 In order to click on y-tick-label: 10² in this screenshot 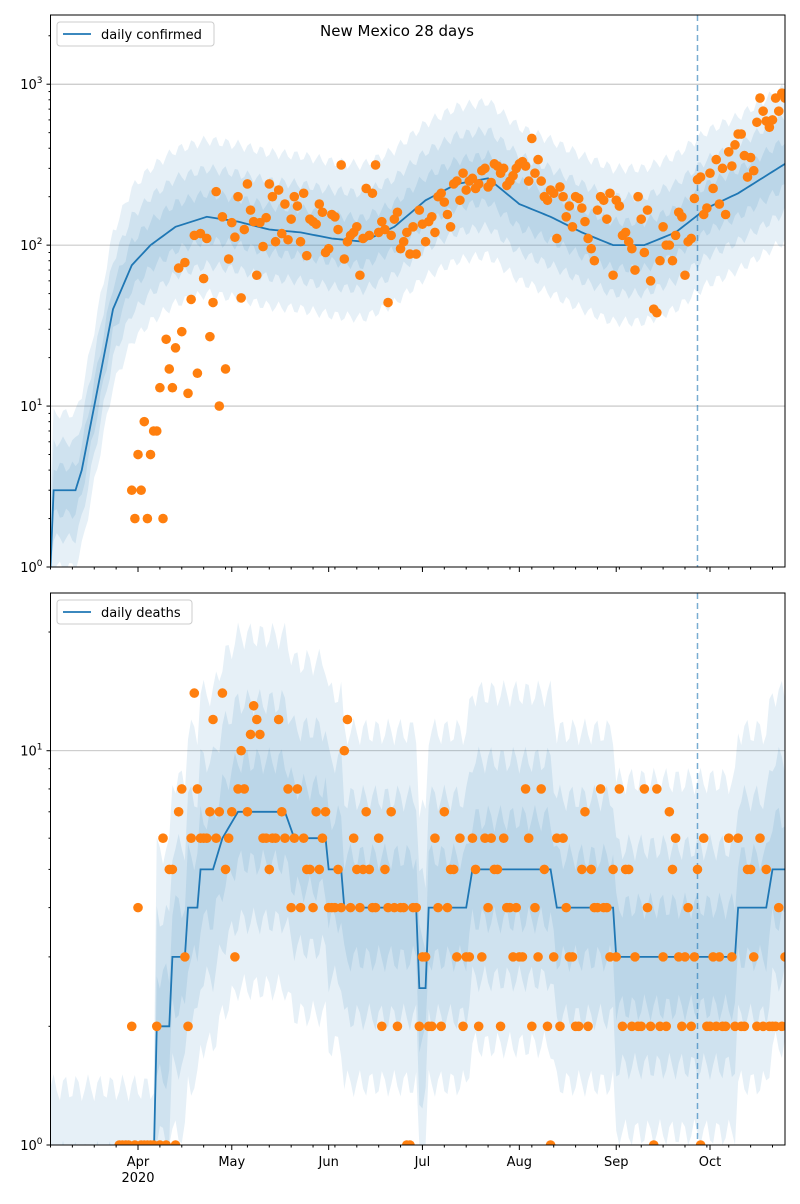, I will do `click(31, 245)`.